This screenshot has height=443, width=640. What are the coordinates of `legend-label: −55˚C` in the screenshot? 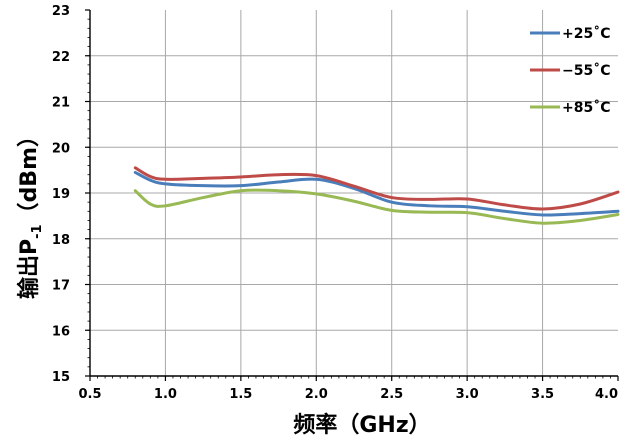 It's located at (586, 70).